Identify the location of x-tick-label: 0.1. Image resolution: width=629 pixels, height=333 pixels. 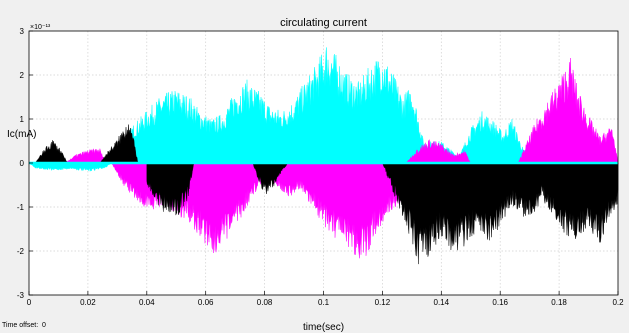
(324, 302).